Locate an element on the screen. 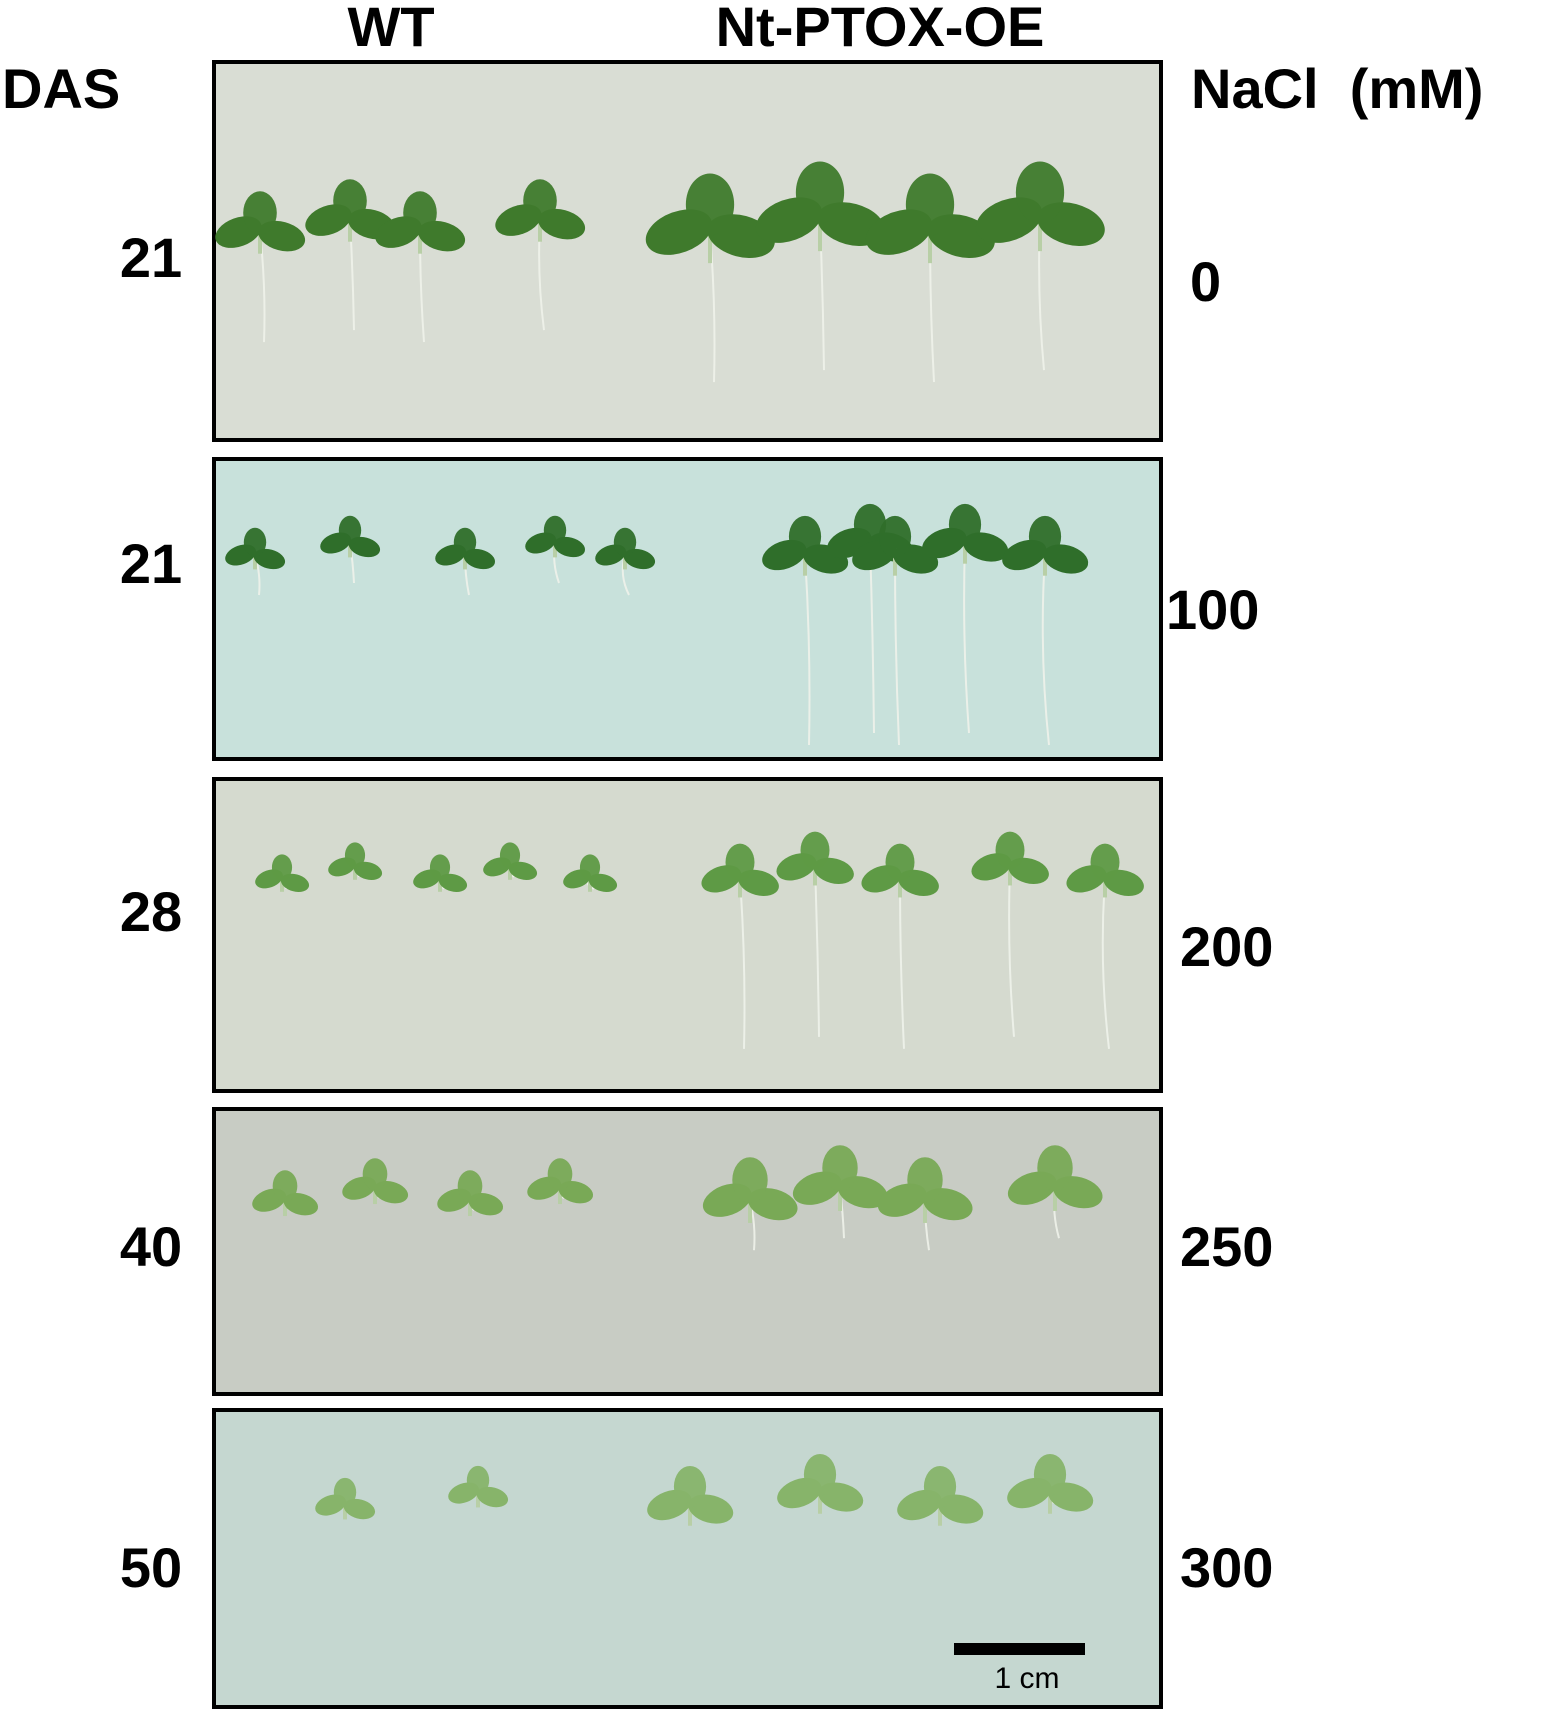  das-header: DAS is located at coordinates (61, 88).